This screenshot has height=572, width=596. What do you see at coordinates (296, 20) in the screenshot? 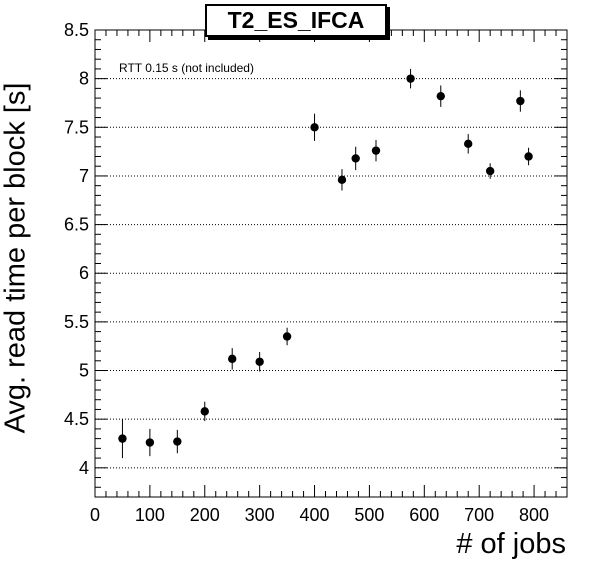
I see `chart-title: T2_ES_IFCA` at bounding box center [296, 20].